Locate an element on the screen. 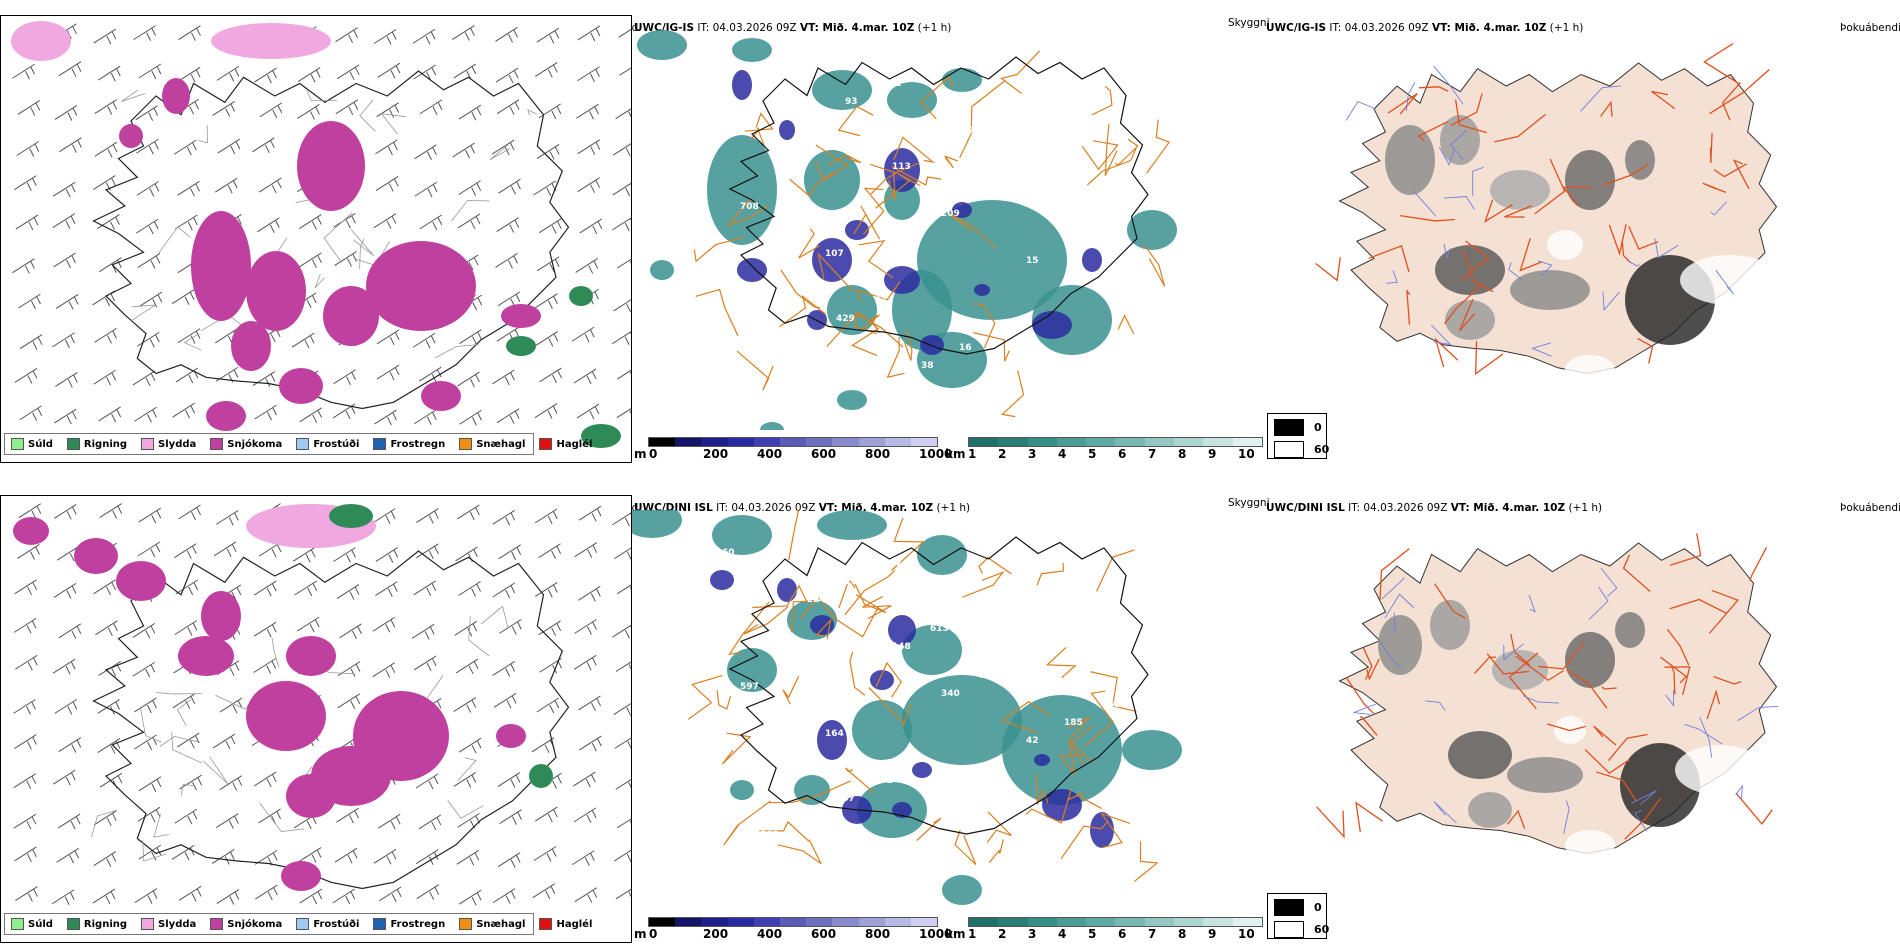 This screenshot has width=1900, height=950. fog-index-map is located at coordinates (1590, 240).